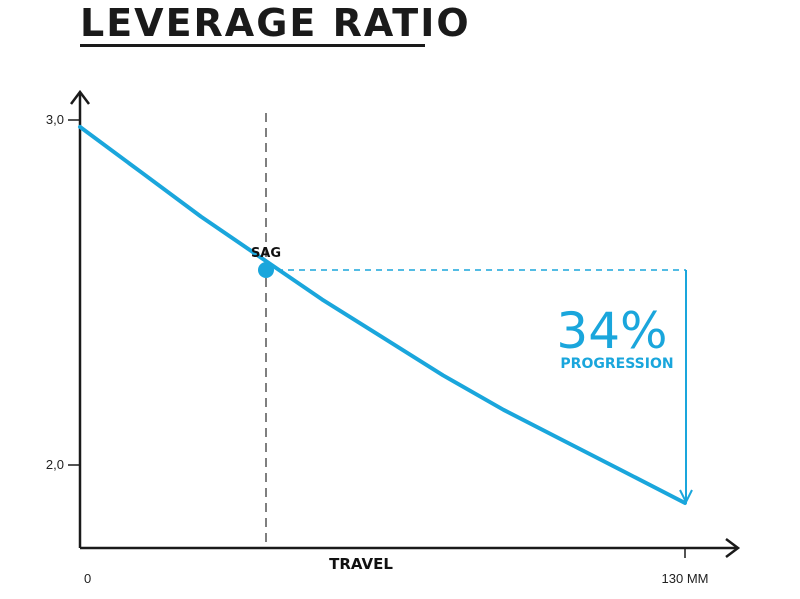  What do you see at coordinates (87, 578) in the screenshot?
I see `x-tick-label: 0` at bounding box center [87, 578].